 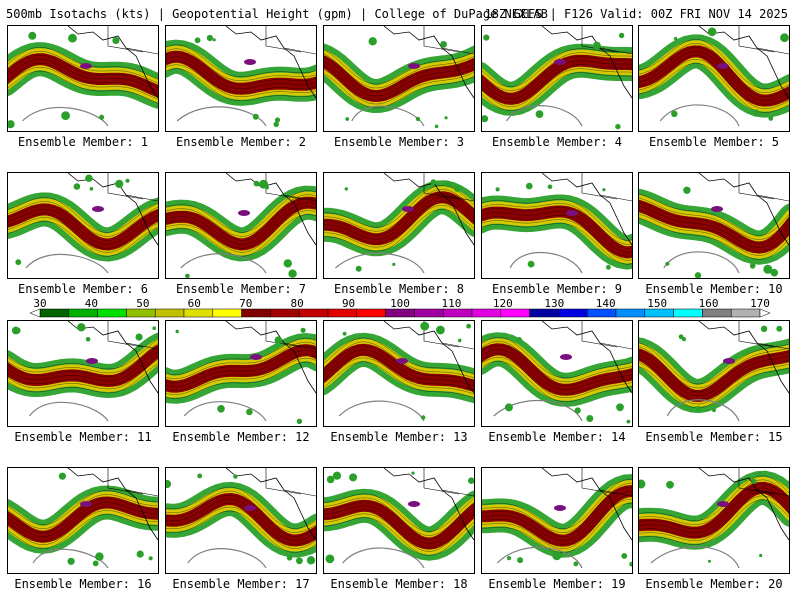 What do you see at coordinates (241, 437) in the screenshot?
I see `ensemble-member-label: Ensemble Member: 12` at bounding box center [241, 437].